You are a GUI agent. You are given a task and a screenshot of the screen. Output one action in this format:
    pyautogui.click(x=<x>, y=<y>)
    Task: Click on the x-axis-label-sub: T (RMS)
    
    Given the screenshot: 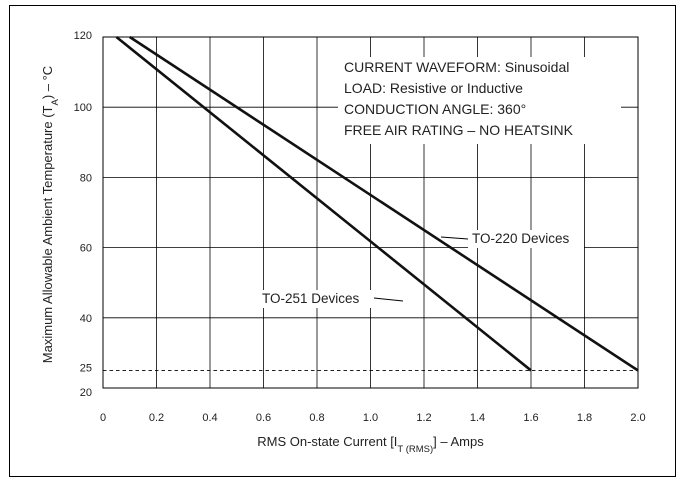 What is the action you would take?
    pyautogui.click(x=415, y=449)
    